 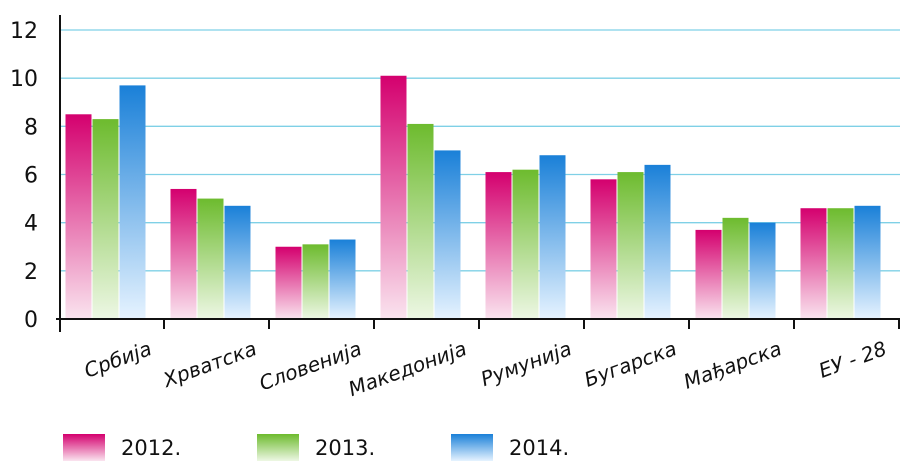 I want to click on y-tick-label: 12, so click(x=24, y=31).